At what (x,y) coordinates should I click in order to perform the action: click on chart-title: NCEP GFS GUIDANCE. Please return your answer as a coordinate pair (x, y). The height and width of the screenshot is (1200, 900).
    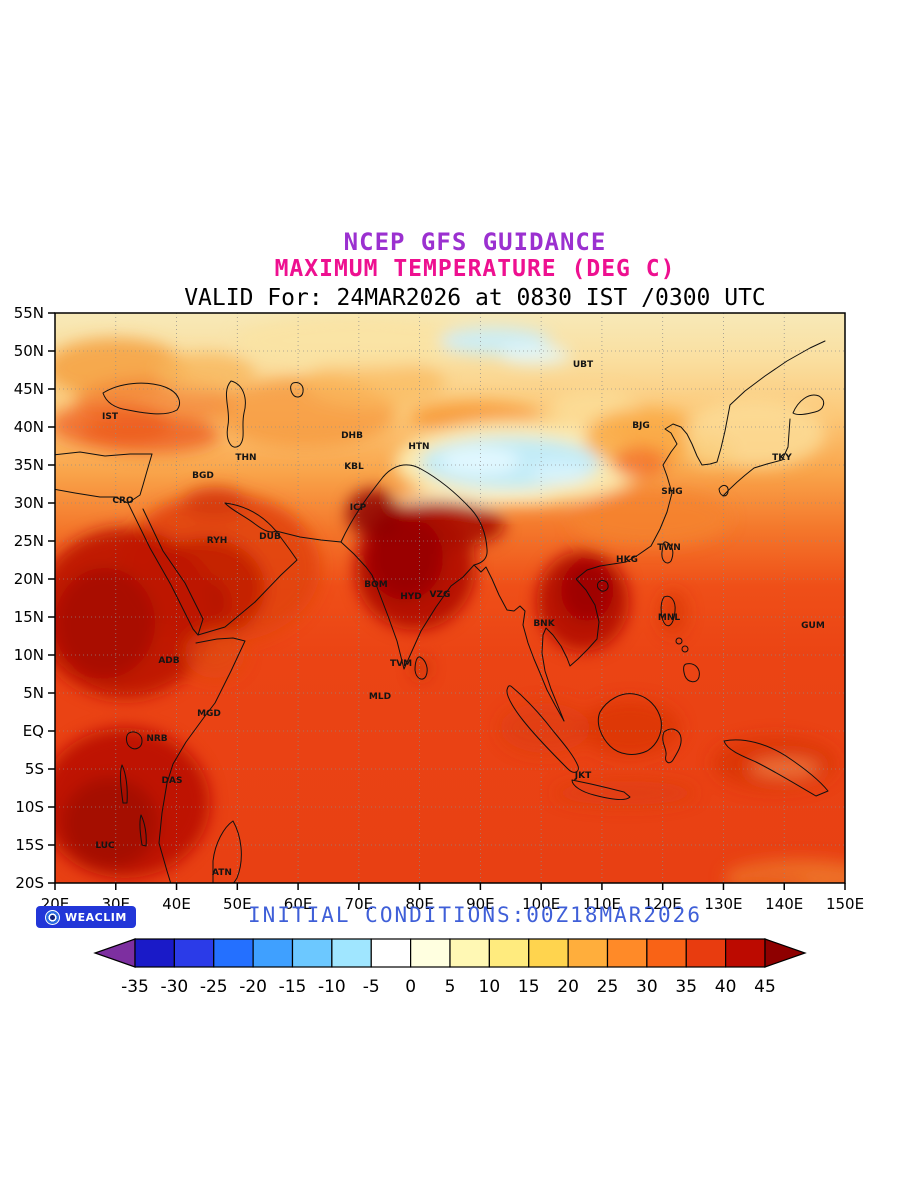
    Looking at the image, I should click on (475, 242).